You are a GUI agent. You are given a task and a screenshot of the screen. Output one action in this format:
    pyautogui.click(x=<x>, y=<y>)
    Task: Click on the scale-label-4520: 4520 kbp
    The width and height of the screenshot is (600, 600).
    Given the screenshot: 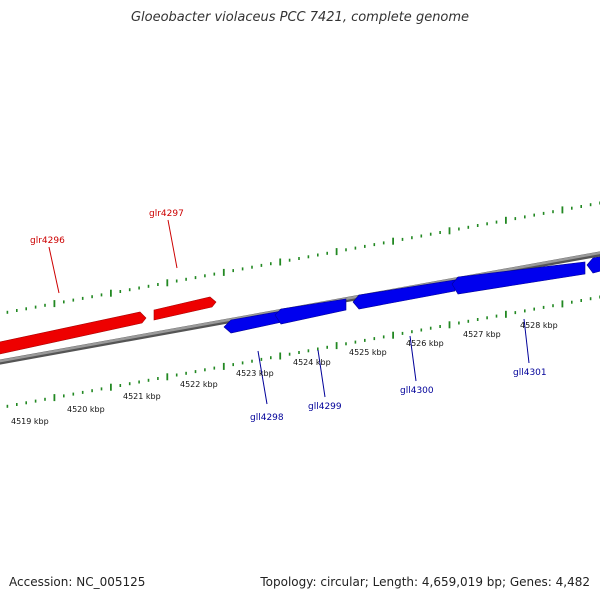 What is the action you would take?
    pyautogui.click(x=86, y=409)
    